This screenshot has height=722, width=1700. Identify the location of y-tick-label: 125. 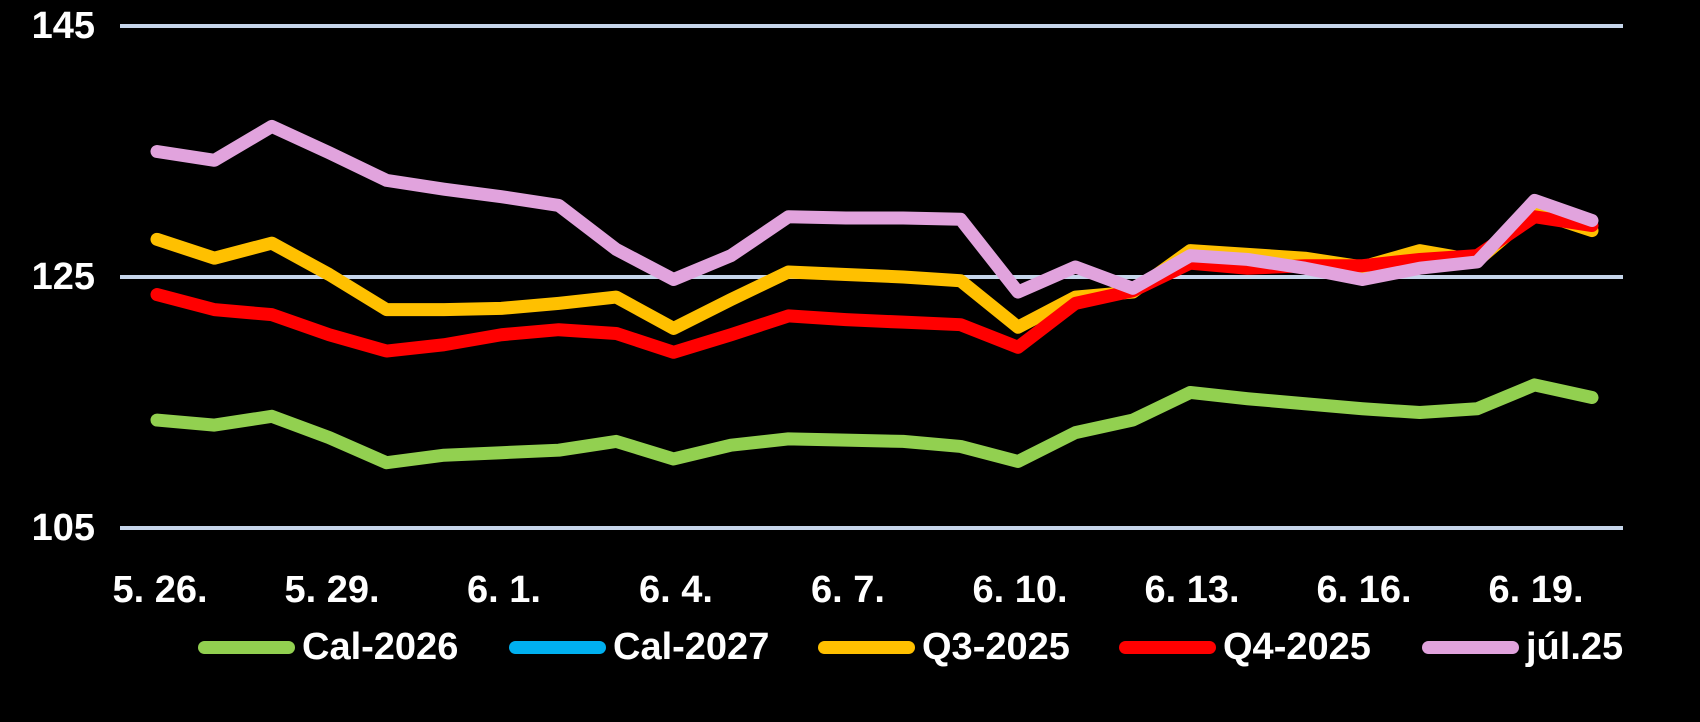
(63, 277).